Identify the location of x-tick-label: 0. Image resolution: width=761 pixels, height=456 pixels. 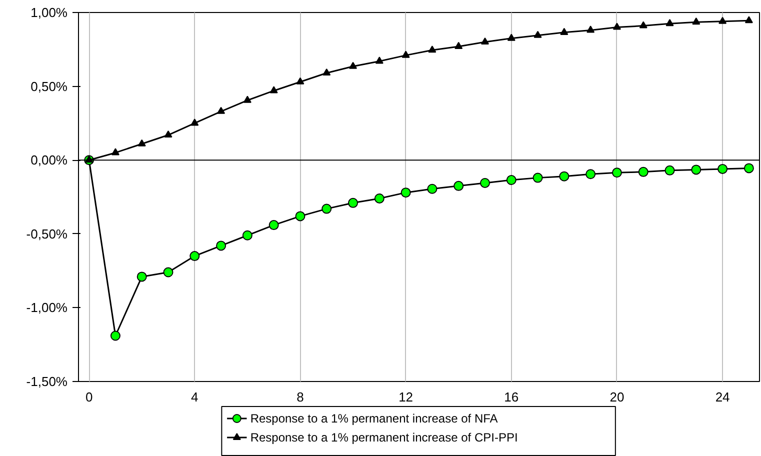
(89, 397).